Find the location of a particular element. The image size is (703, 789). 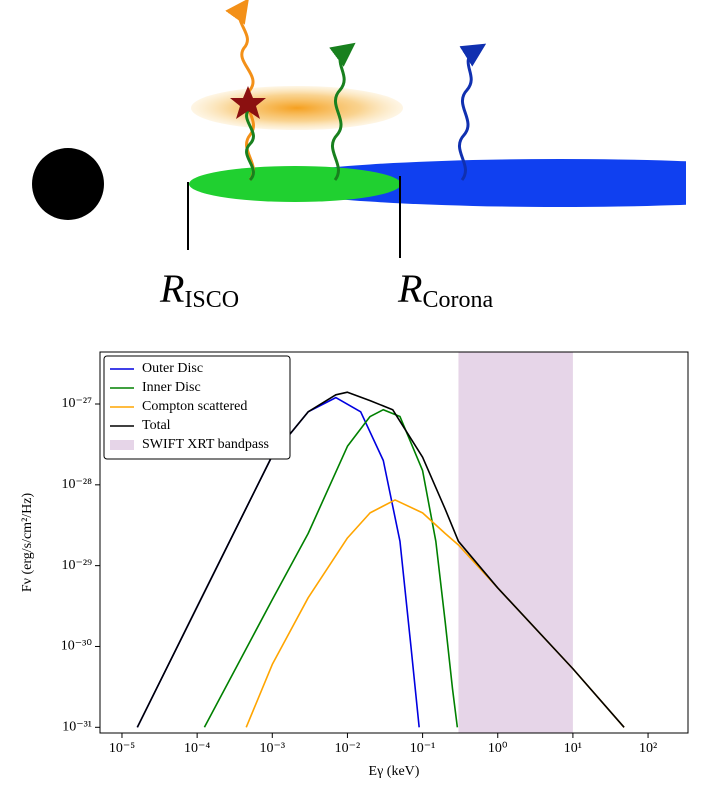

corona is located at coordinates (297, 108).